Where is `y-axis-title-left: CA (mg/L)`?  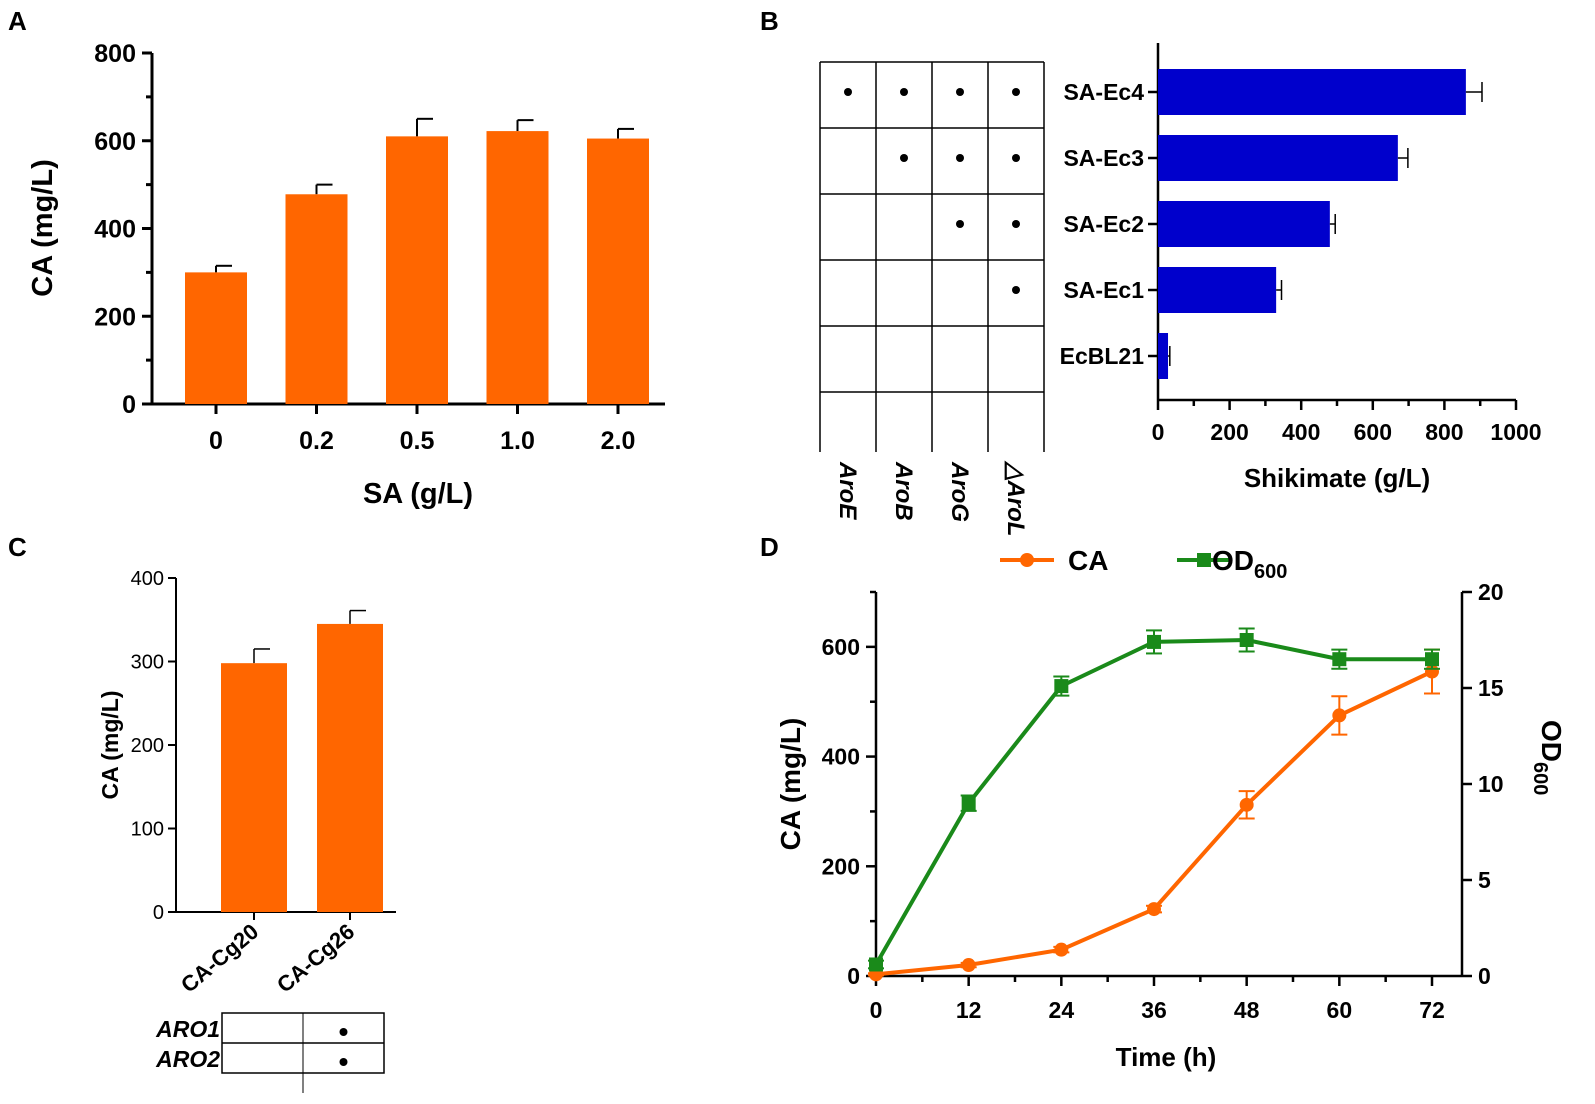
y-axis-title-left: CA (mg/L) is located at coordinates (790, 784).